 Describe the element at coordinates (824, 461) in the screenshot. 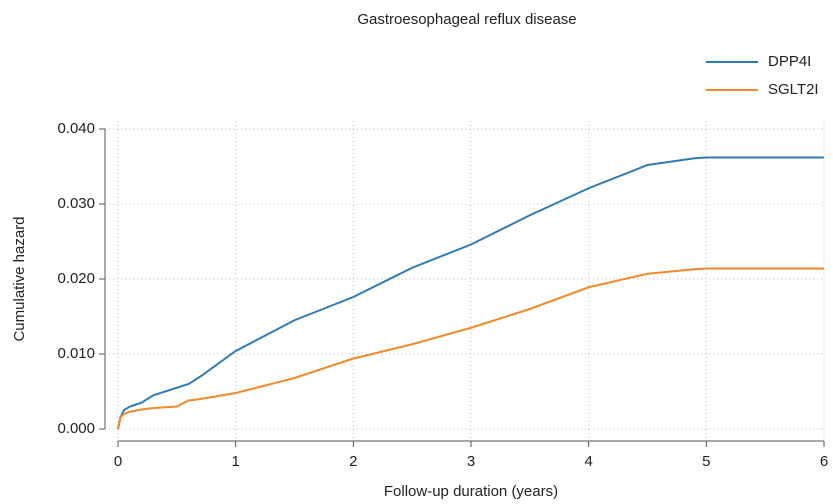

I see `x-tick-label: 6` at that location.